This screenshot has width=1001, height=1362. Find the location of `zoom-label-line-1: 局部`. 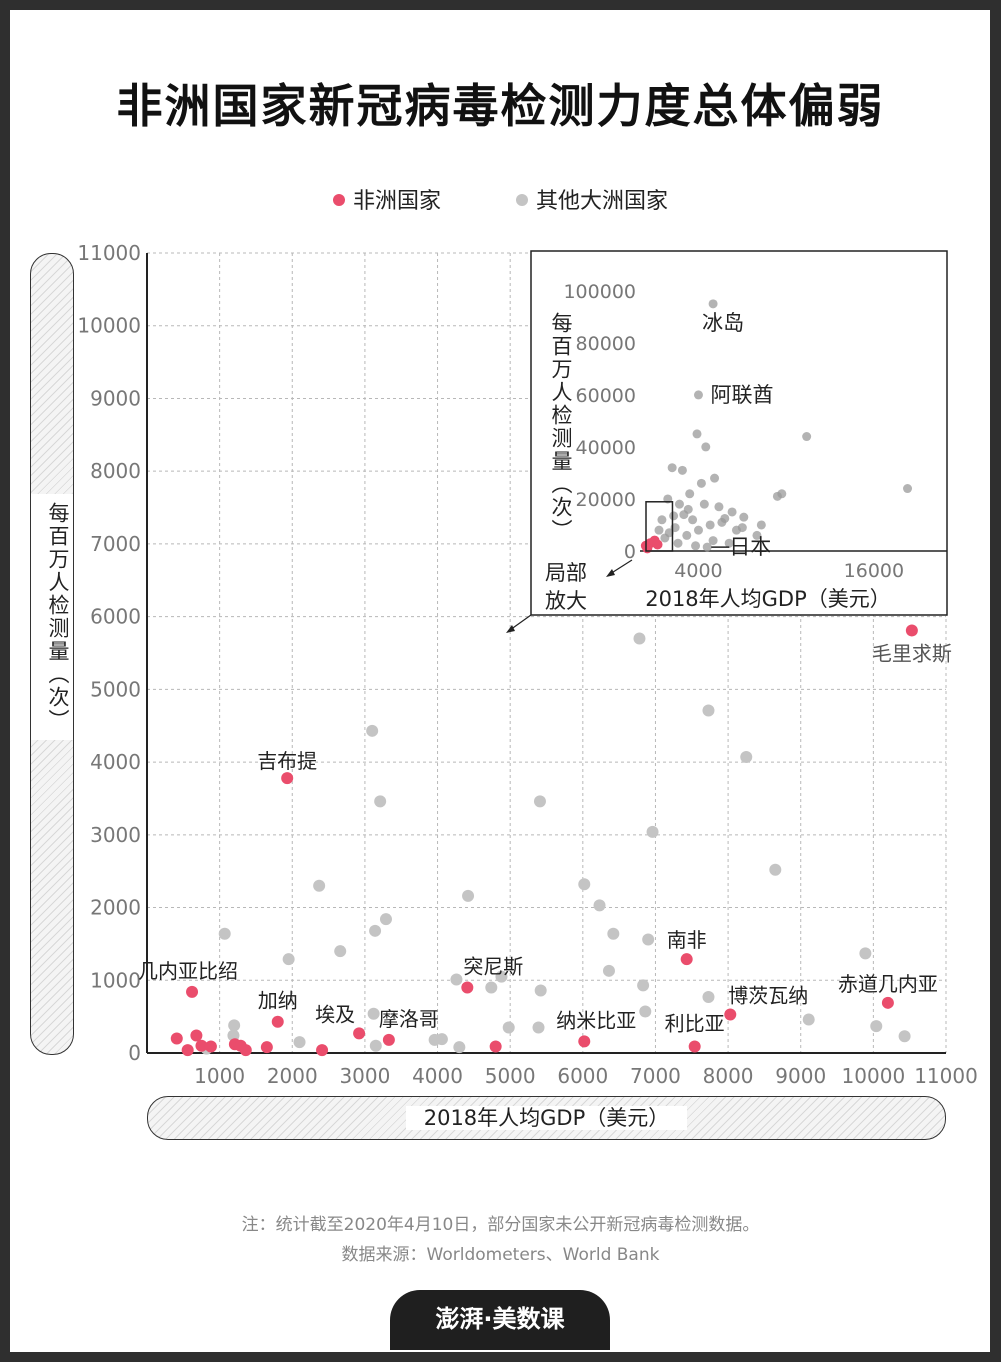

zoom-label-line-1: 局部 is located at coordinates (566, 573).